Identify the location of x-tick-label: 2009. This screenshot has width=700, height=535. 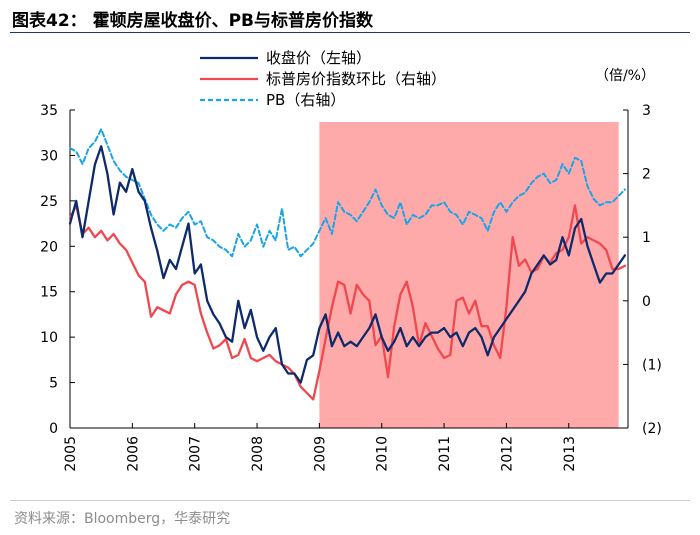
(320, 454).